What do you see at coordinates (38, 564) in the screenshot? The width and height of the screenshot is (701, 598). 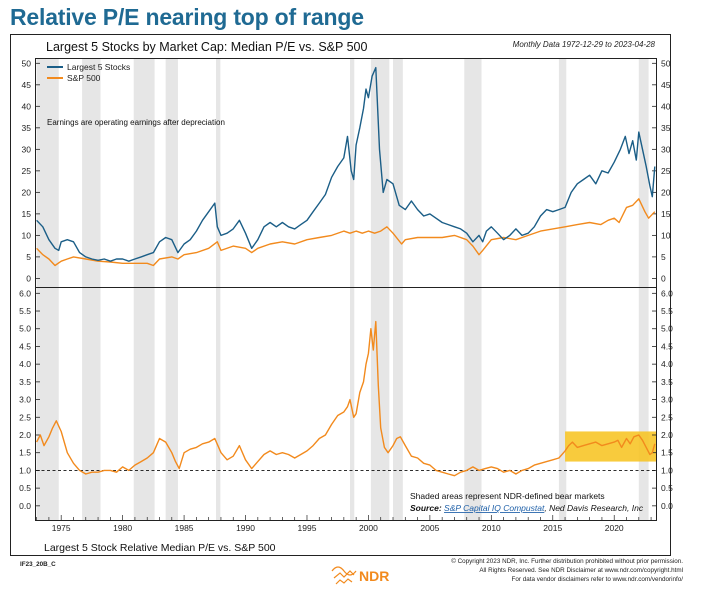 I see `chart-id: IF23_20B_C` at bounding box center [38, 564].